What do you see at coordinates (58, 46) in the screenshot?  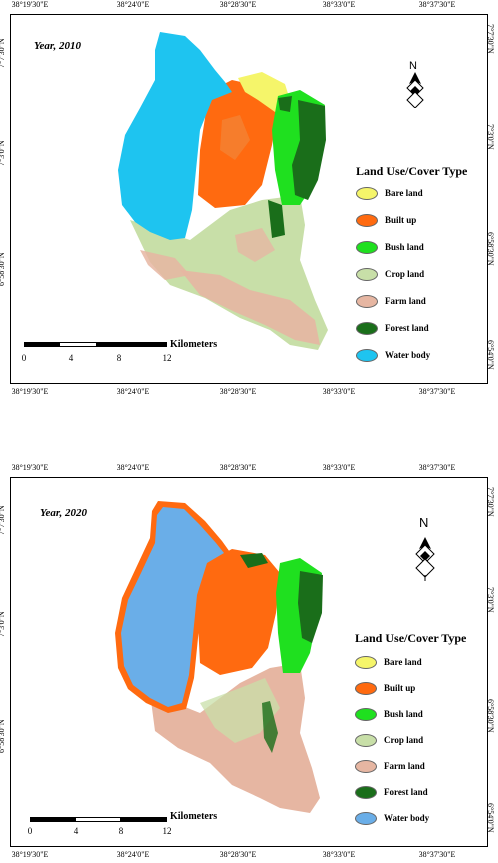 I see `map-year-title: Year, 2010` at bounding box center [58, 46].